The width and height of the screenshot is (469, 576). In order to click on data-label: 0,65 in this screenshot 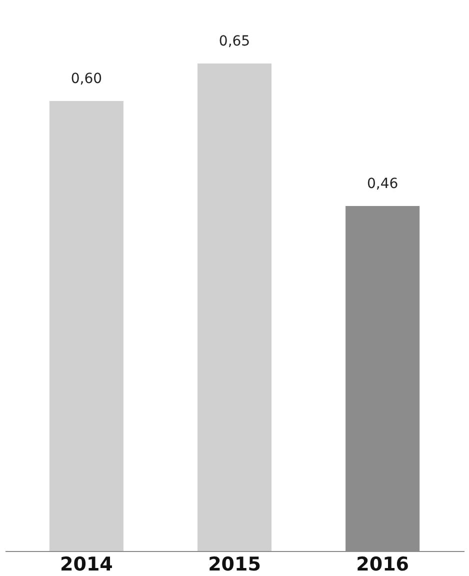, I will do `click(234, 42)`.